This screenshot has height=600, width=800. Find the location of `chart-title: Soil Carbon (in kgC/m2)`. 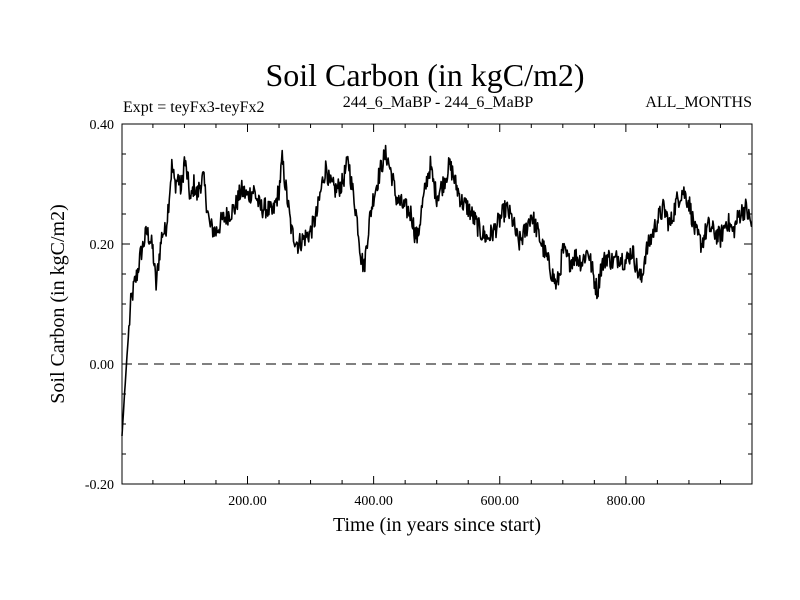

chart-title: Soil Carbon (in kgC/m2) is located at coordinates (424, 75).